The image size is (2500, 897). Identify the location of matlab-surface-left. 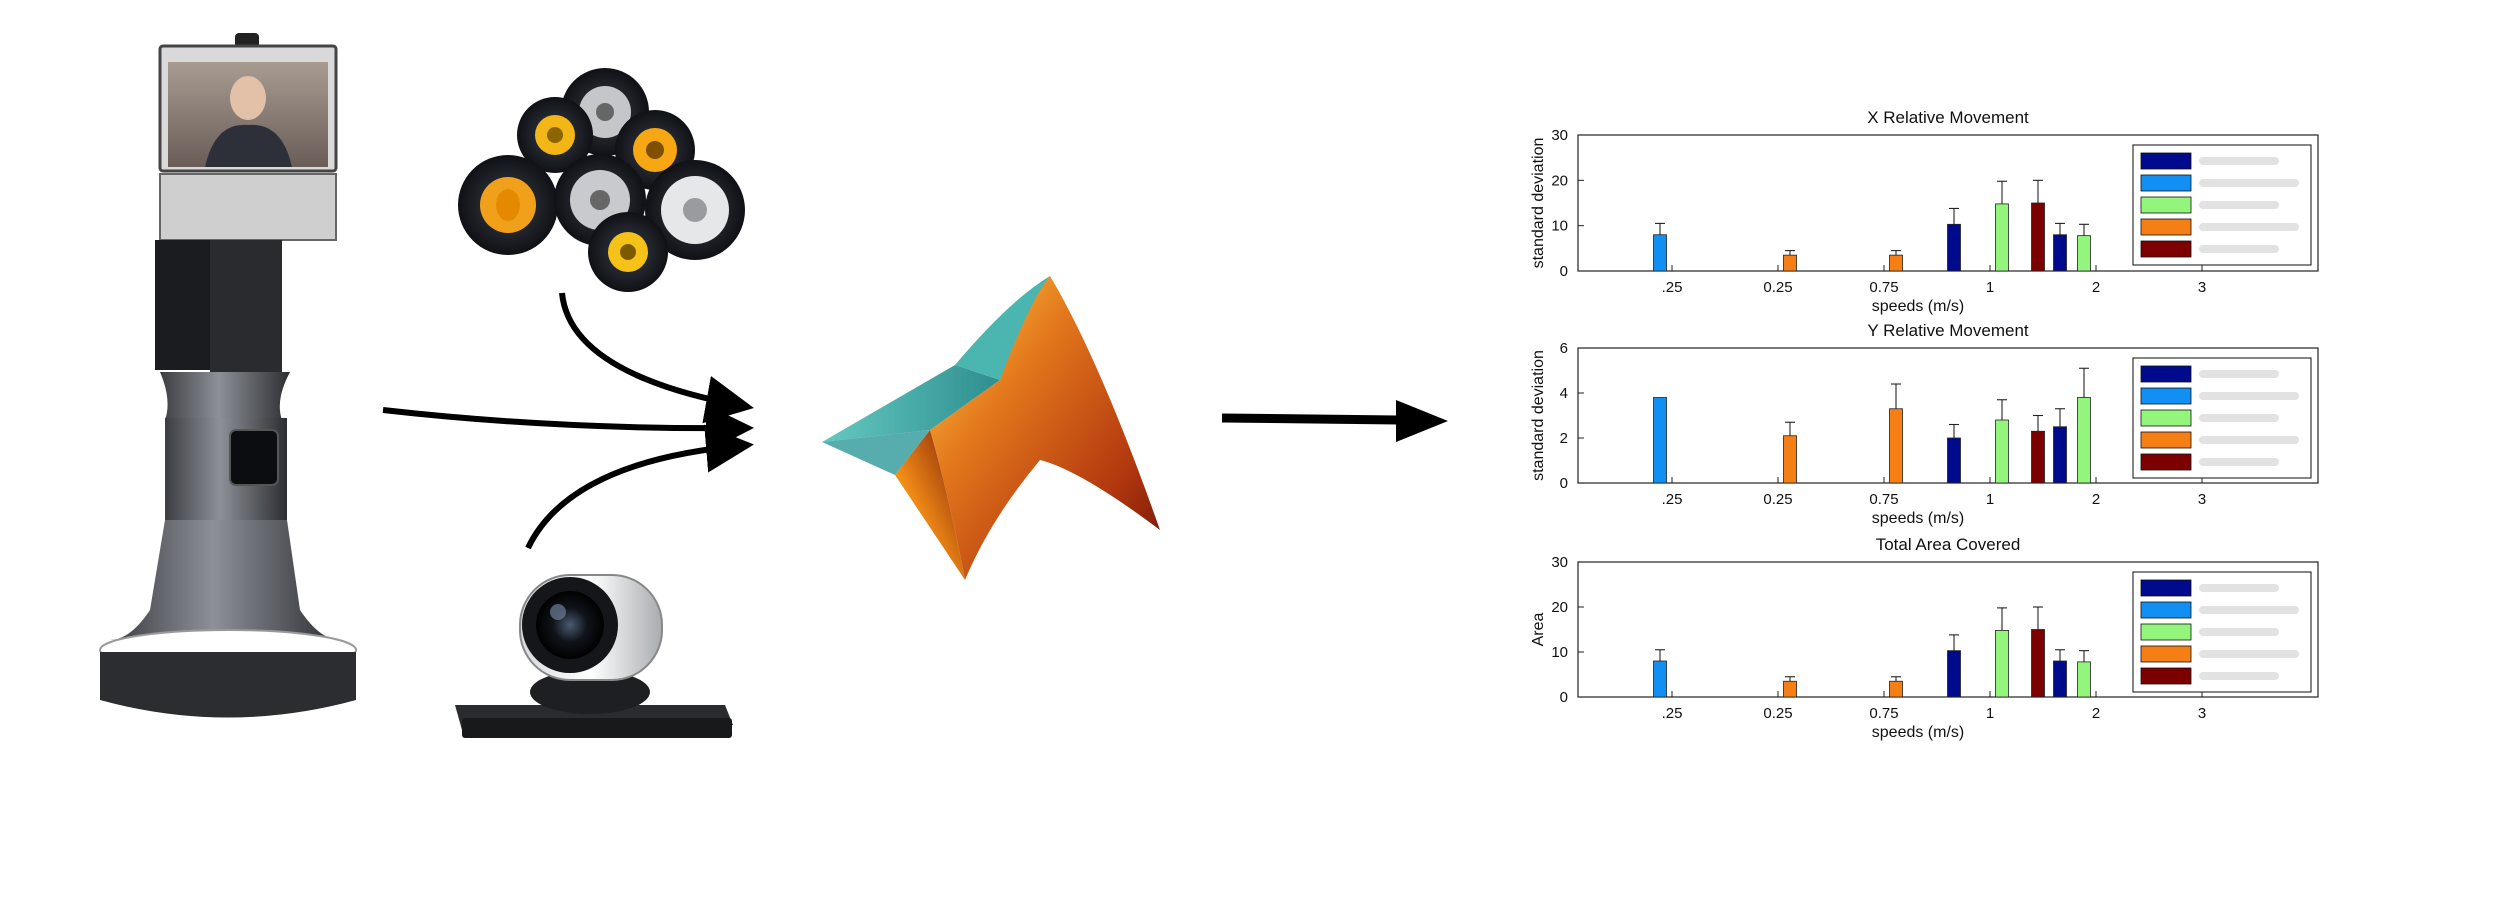
(911, 403).